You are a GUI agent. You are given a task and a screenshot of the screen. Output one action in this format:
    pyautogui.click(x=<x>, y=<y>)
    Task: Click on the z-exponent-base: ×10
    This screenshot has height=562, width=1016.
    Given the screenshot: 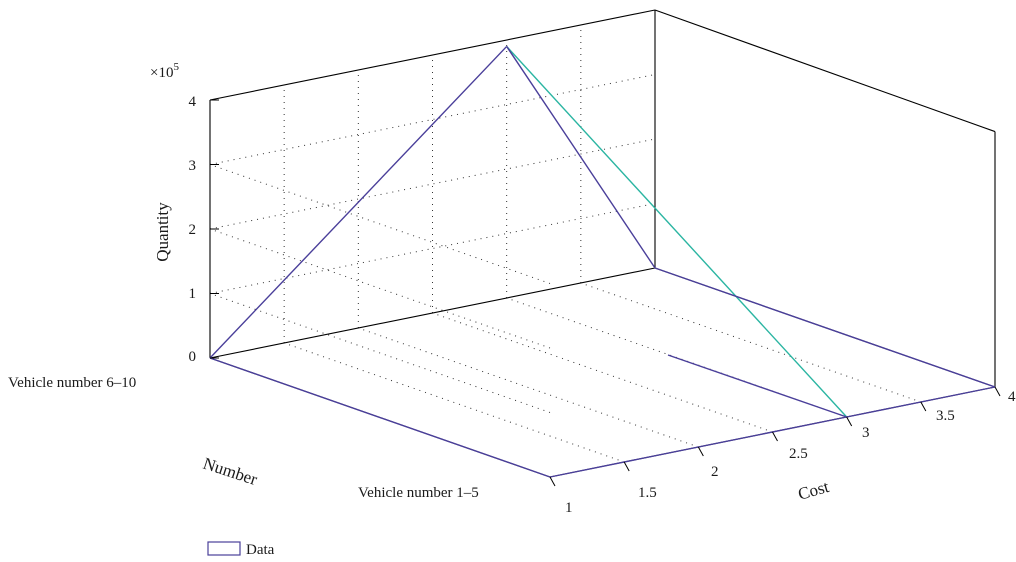 What is the action you would take?
    pyautogui.click(x=161, y=73)
    